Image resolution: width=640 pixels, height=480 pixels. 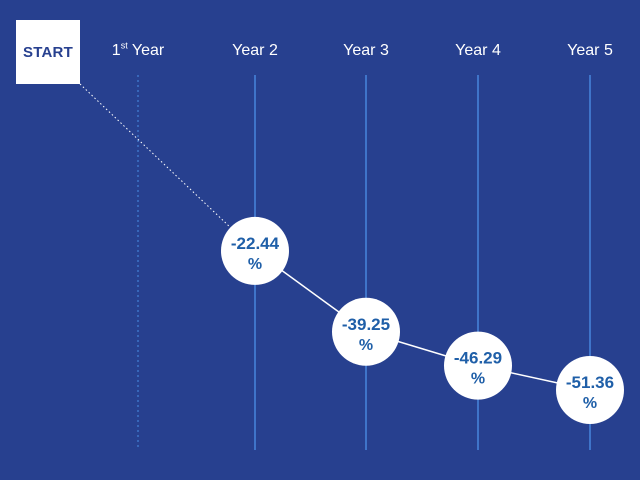 I want to click on data-label-value: -46.29, so click(x=478, y=358).